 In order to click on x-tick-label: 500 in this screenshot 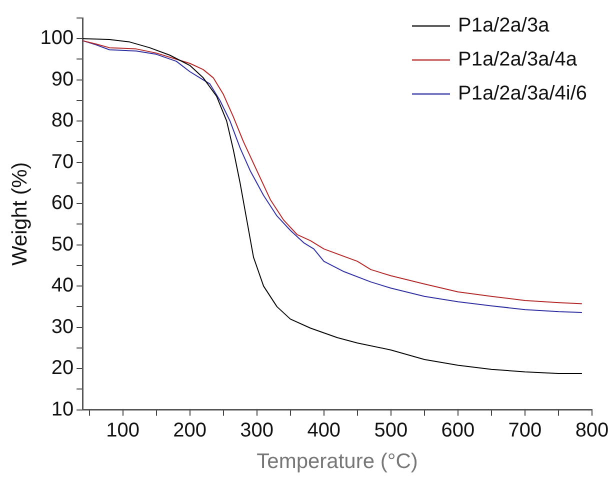, I will do `click(391, 430)`.